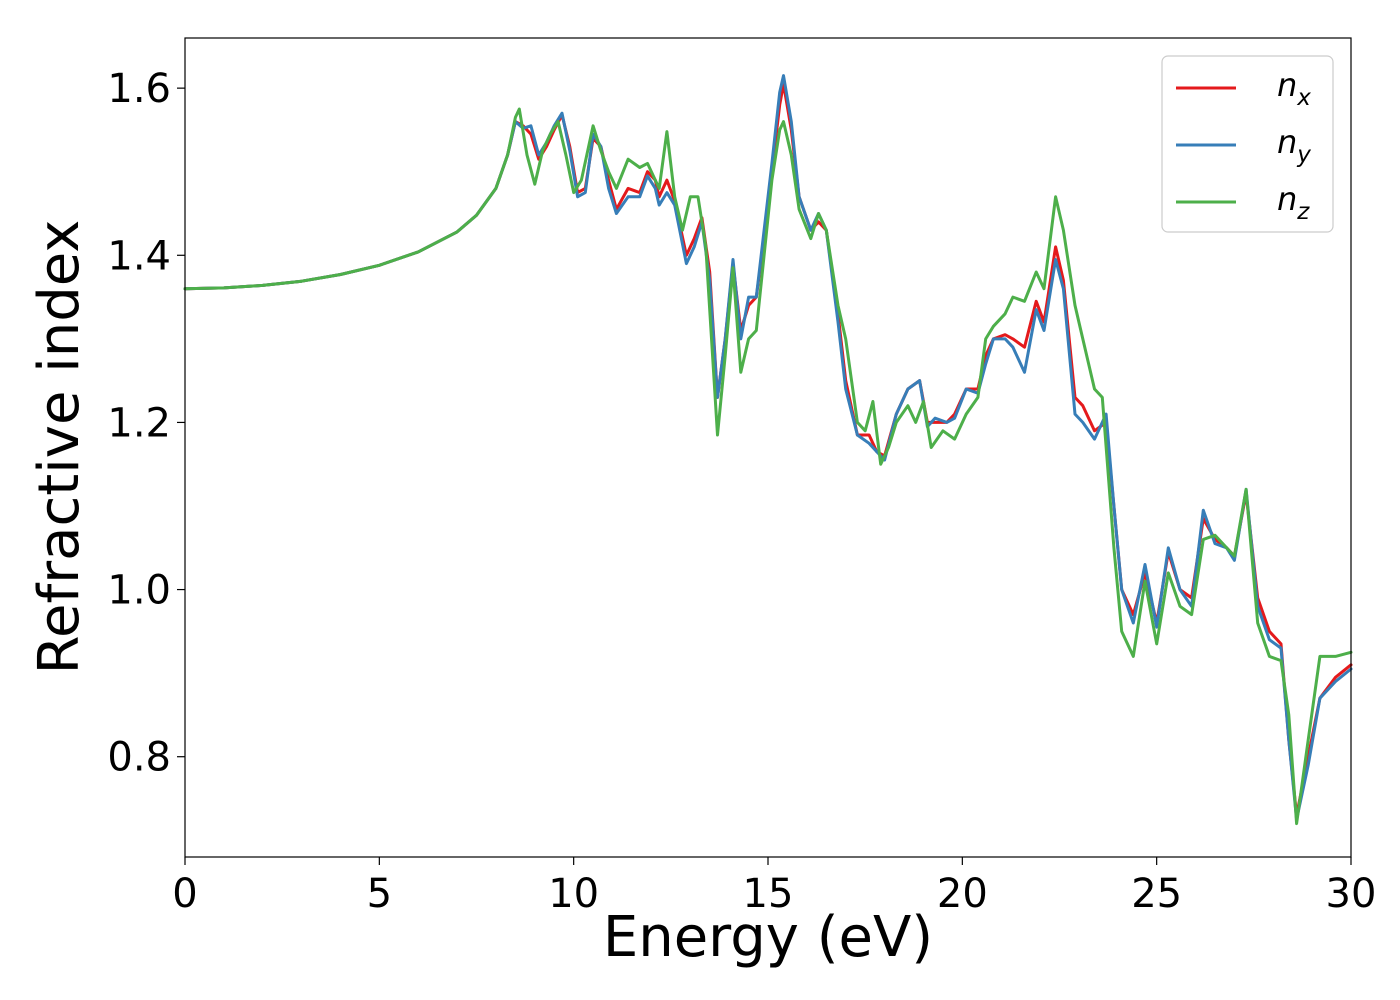 The image size is (1400, 1000). What do you see at coordinates (184, 894) in the screenshot?
I see `x-tick-label: 0` at bounding box center [184, 894].